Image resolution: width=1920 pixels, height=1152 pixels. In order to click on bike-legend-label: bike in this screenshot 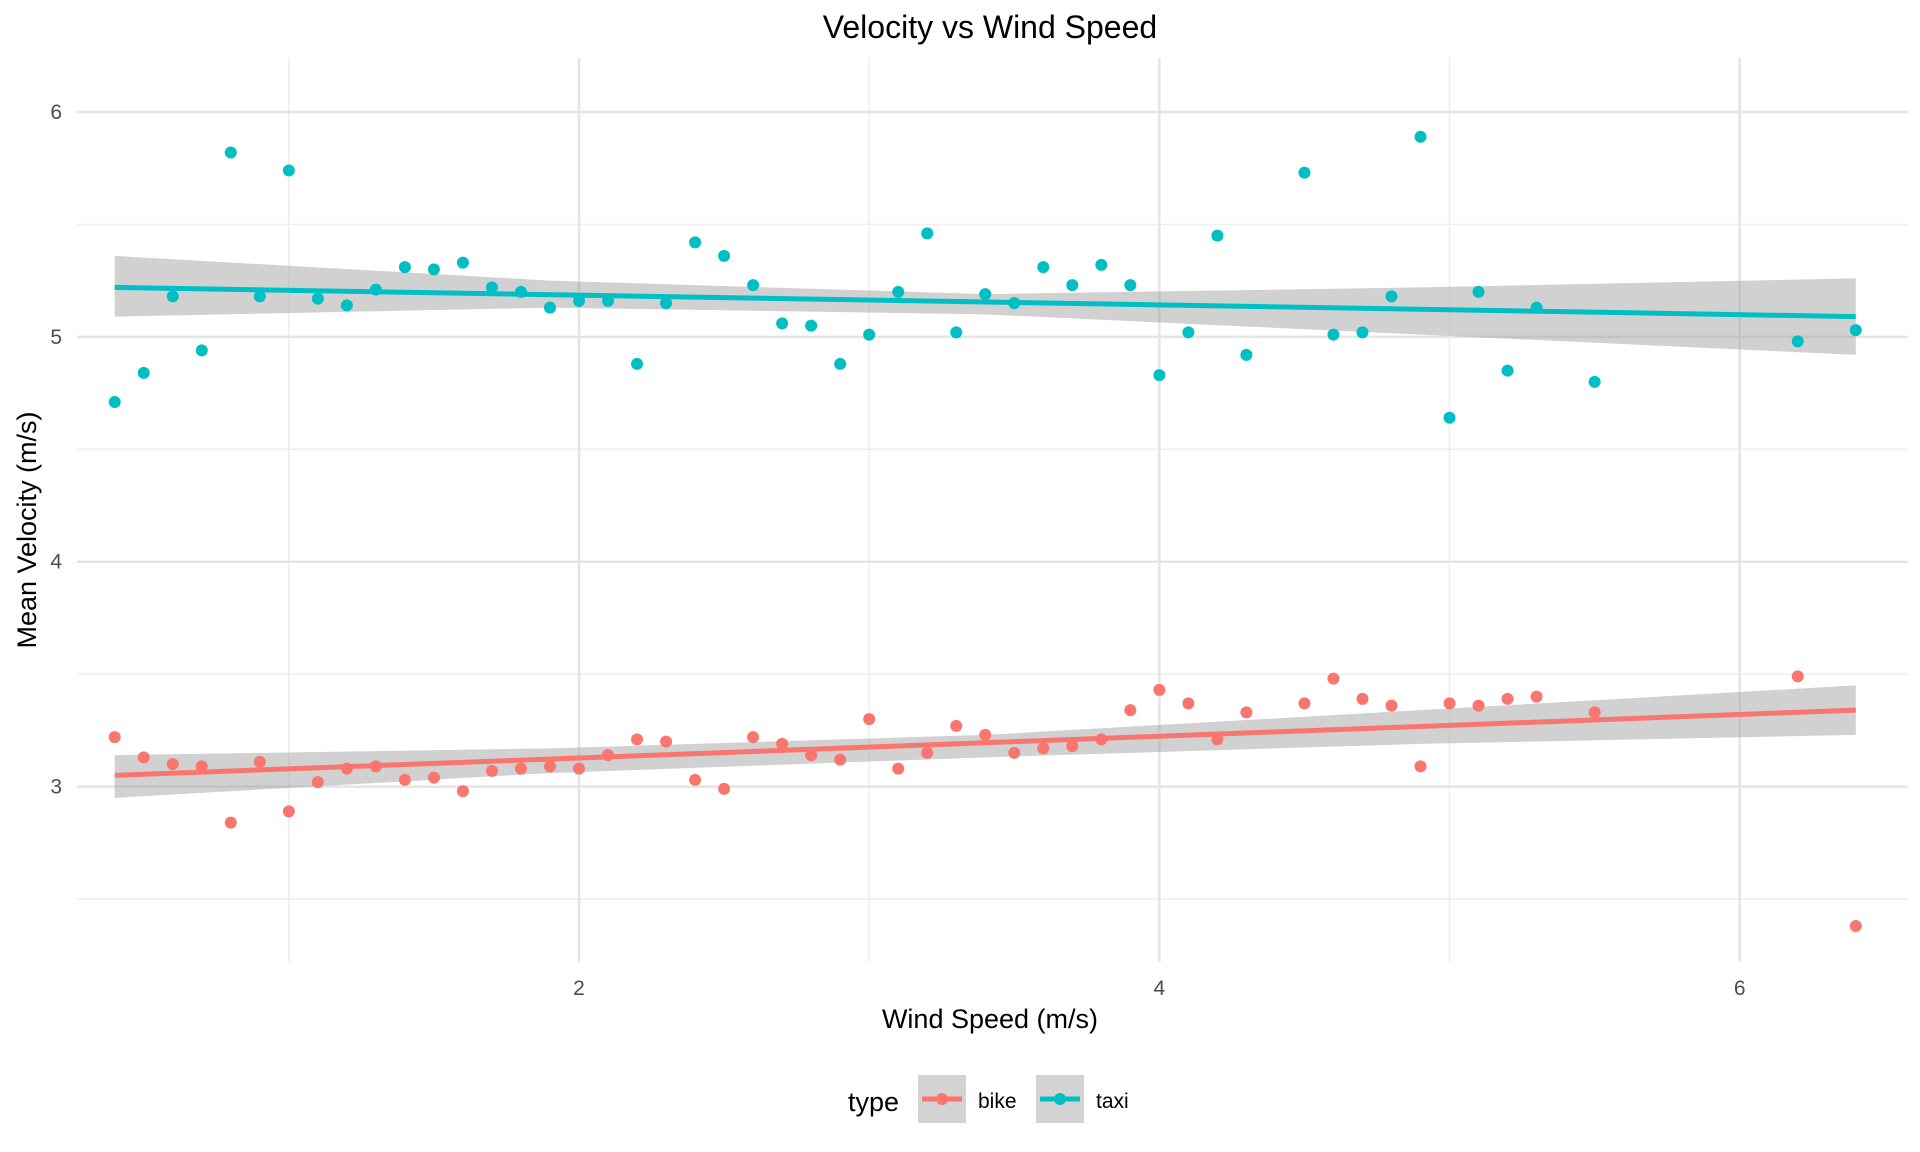, I will do `click(997, 1101)`.